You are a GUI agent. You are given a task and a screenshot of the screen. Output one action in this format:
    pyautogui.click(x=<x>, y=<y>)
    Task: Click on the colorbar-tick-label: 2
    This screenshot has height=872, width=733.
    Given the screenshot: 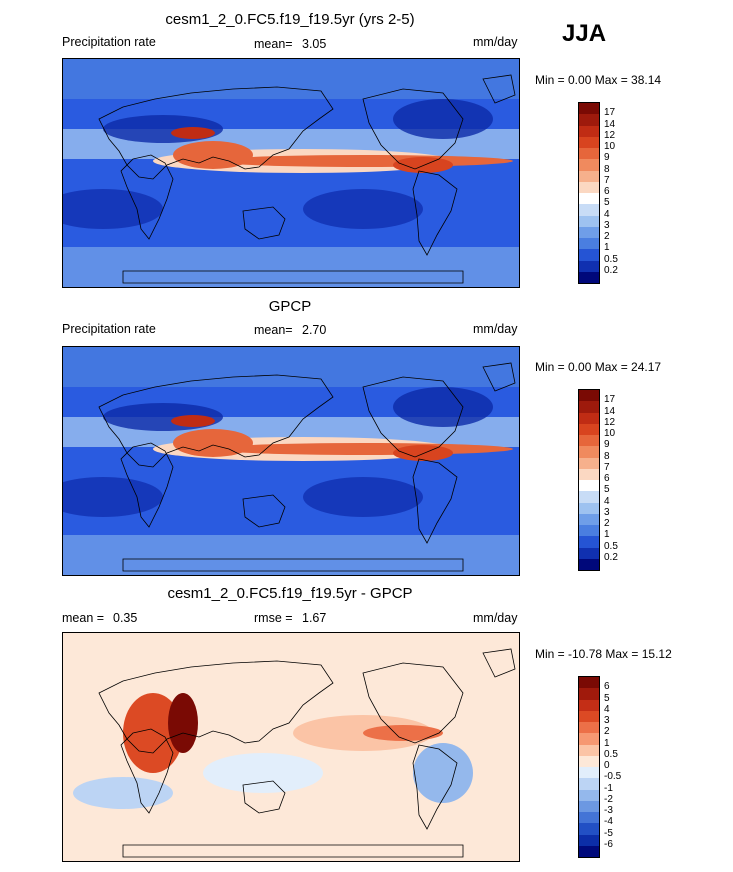 What is the action you would take?
    pyautogui.click(x=607, y=236)
    